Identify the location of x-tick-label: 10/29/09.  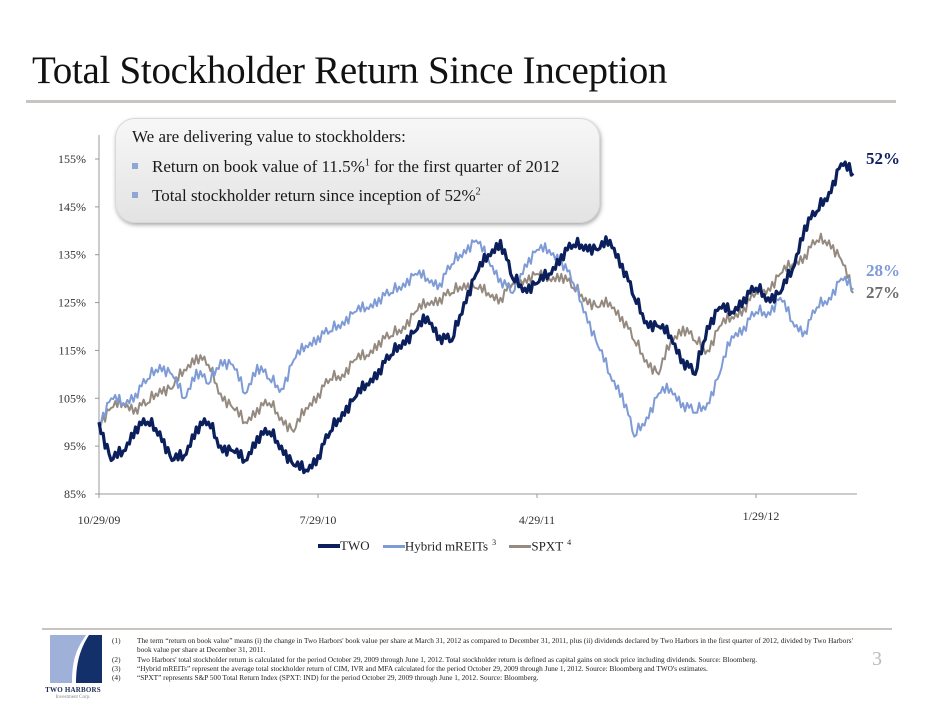
(99, 520).